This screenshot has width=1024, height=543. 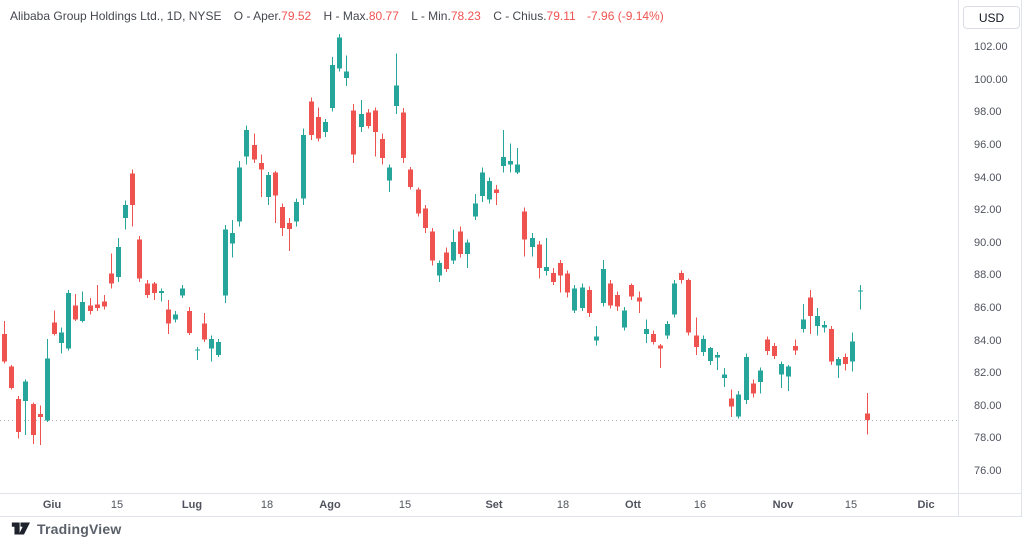 I want to click on price-tick-label: 92.00, so click(x=988, y=210).